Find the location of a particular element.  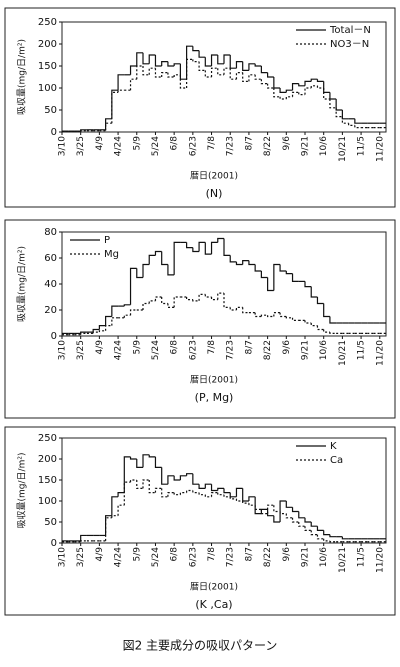

legend-label: P is located at coordinates (107, 240).